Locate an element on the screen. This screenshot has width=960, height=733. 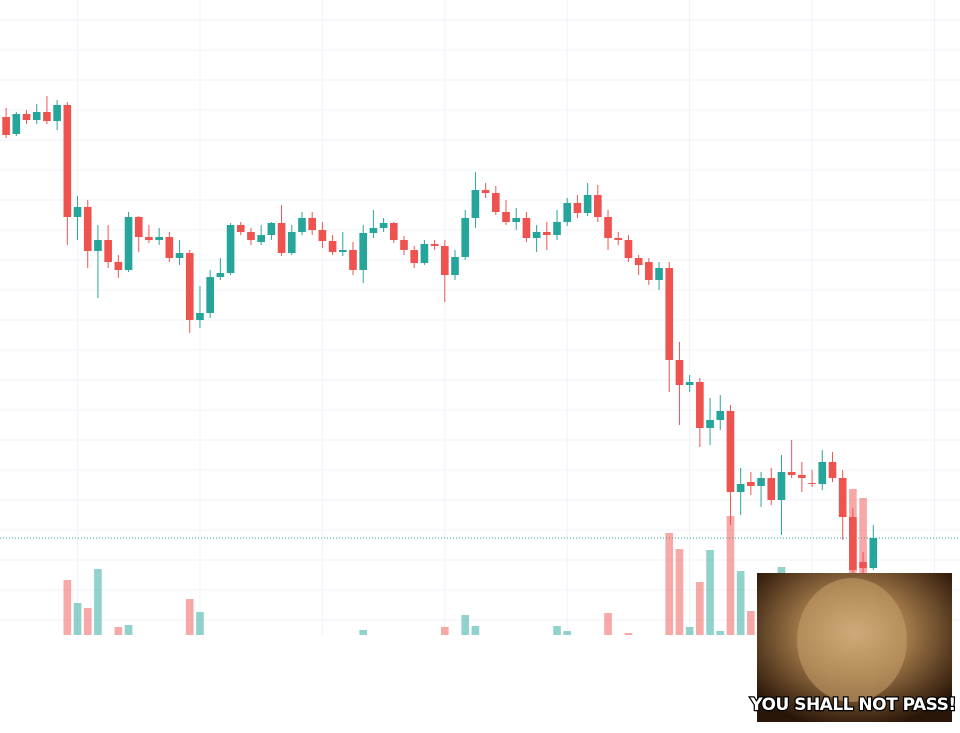
meme-caption: YOU SHALL NOT PASS! is located at coordinates (852, 705).